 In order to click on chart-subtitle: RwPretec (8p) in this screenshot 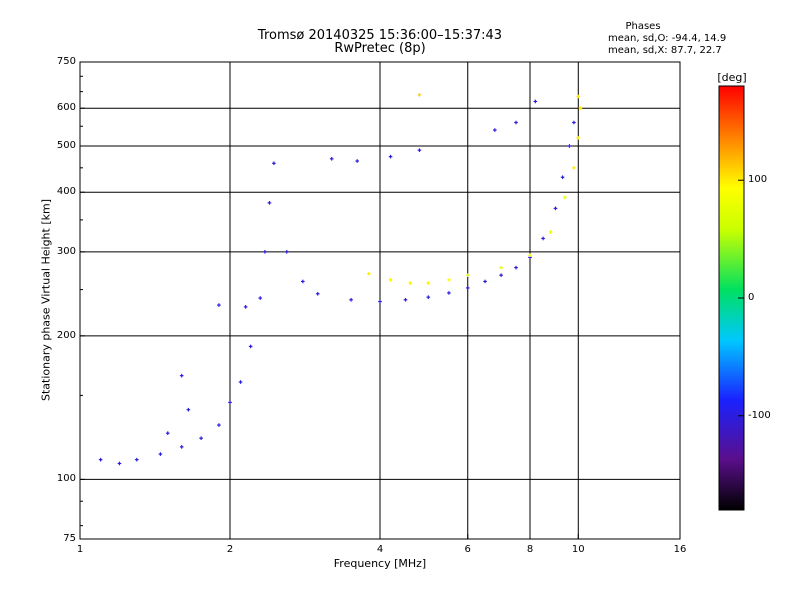, I will do `click(380, 48)`.